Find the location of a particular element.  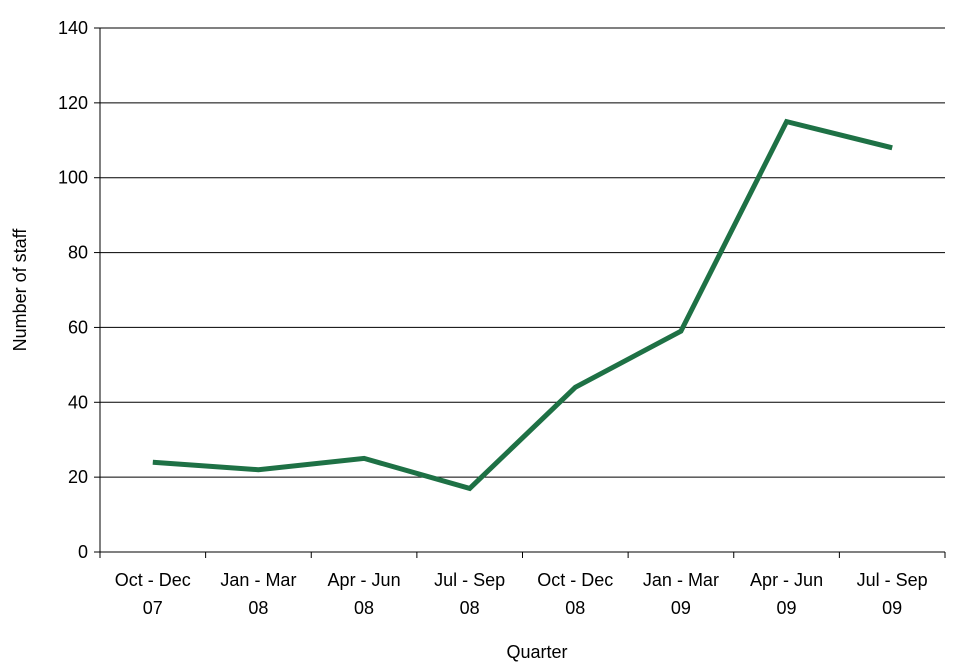

x-tick-label: Oct - Dec 07 is located at coordinates (153, 594).